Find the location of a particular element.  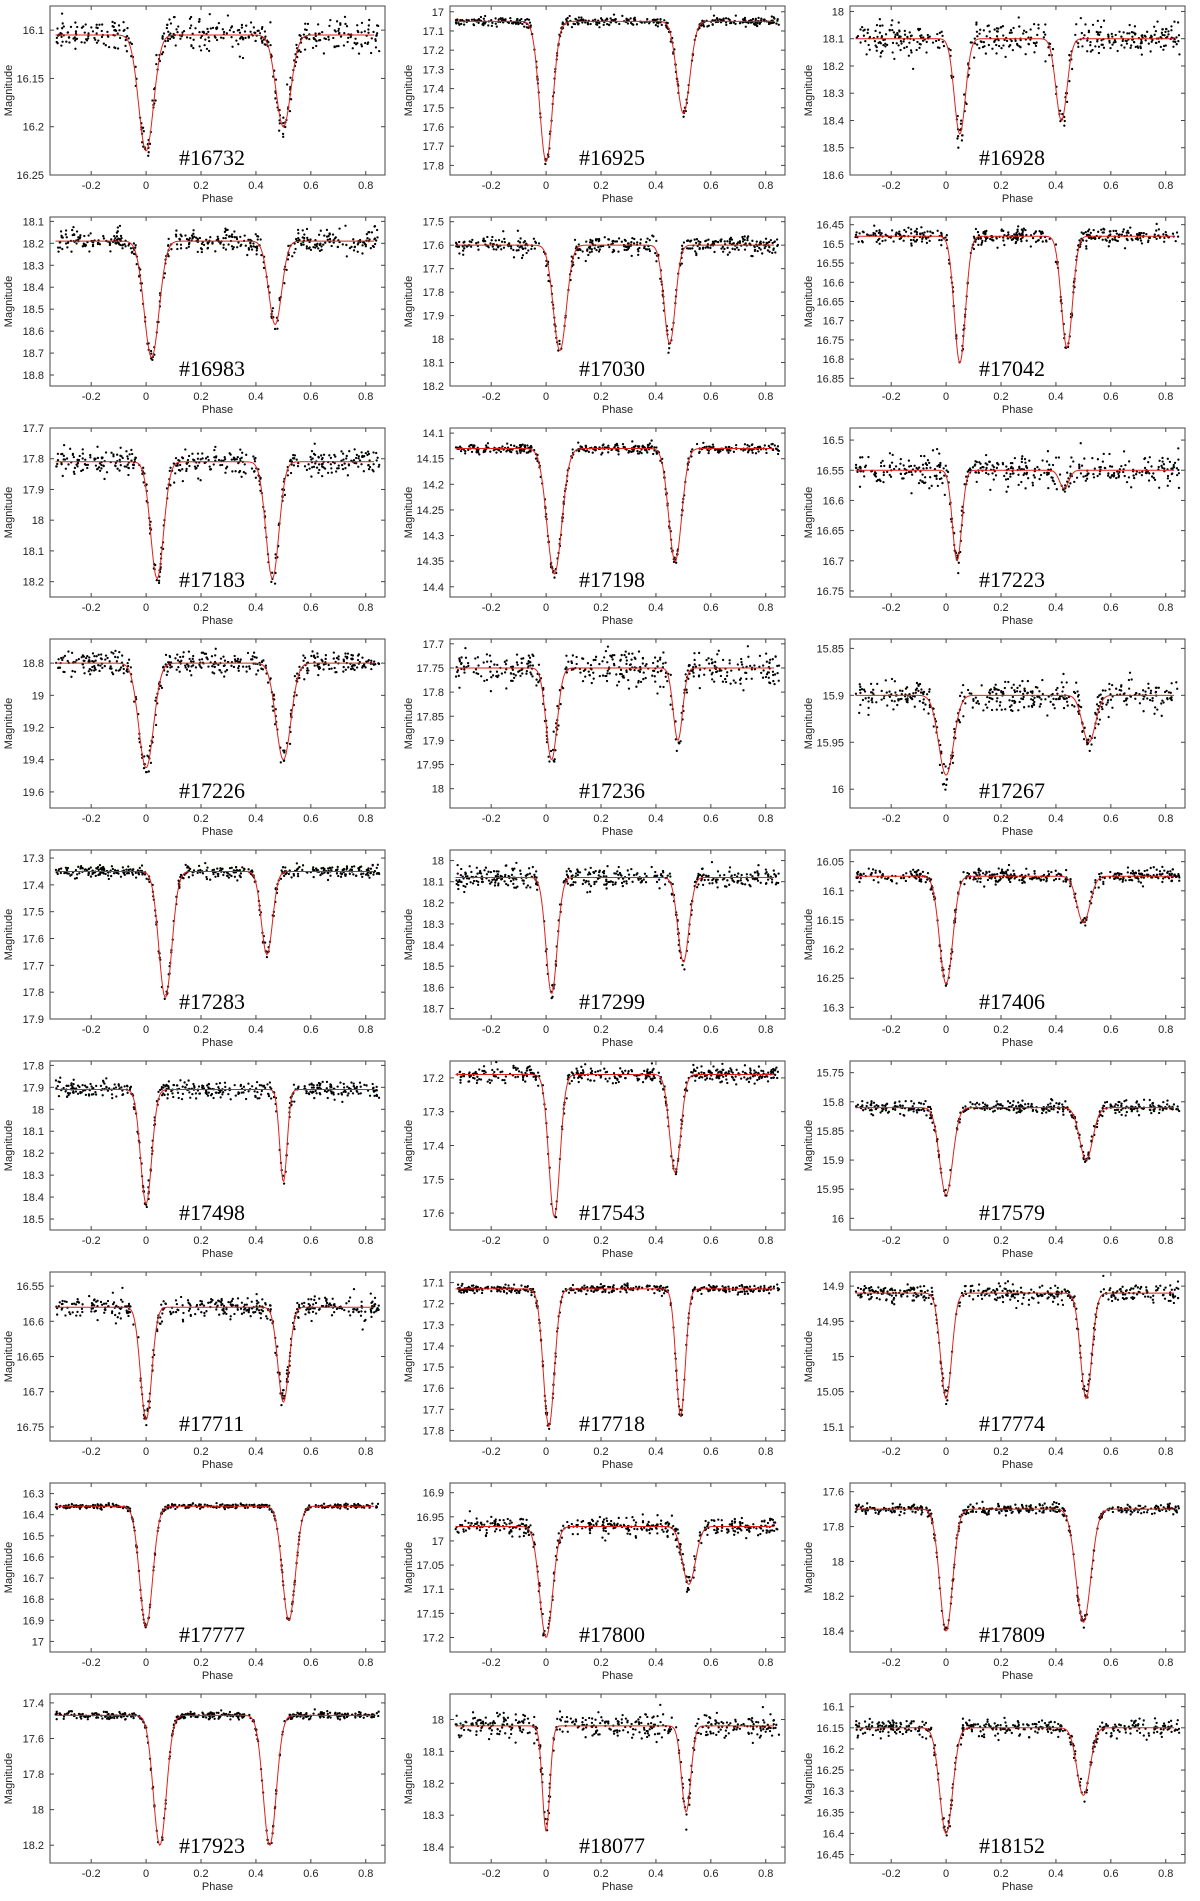

x-tick-label: 0.4 is located at coordinates (655, 608).